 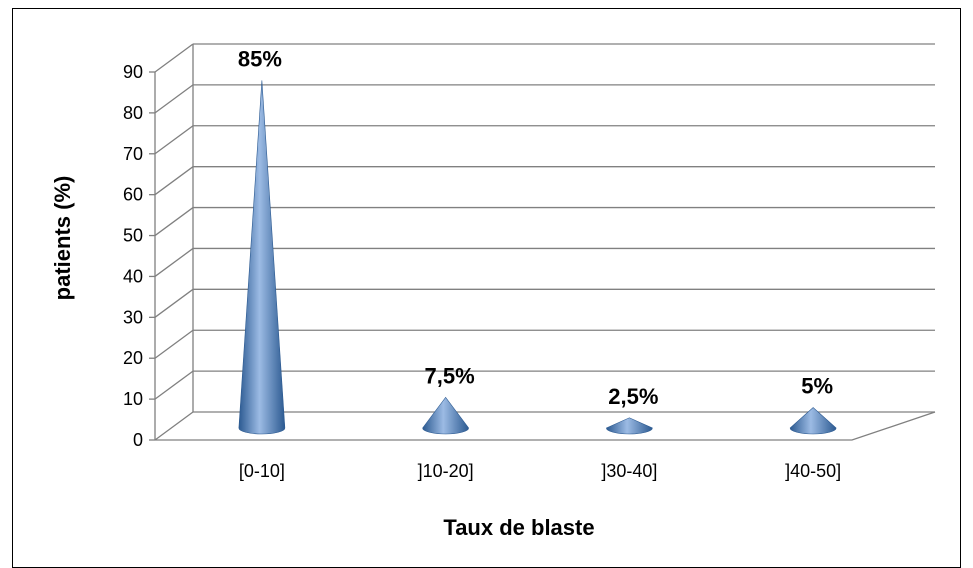 What do you see at coordinates (262, 471) in the screenshot?
I see `x-tick-label: [0-10]` at bounding box center [262, 471].